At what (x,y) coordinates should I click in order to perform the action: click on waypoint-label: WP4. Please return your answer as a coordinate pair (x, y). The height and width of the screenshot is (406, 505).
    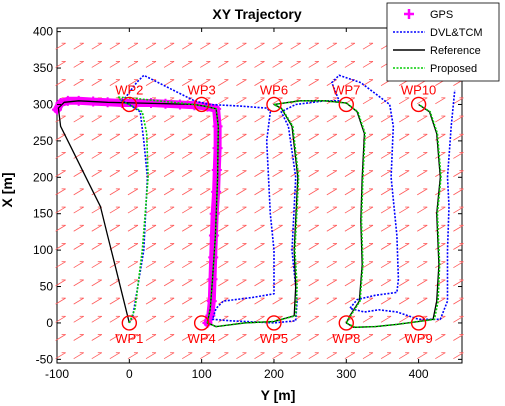
    Looking at the image, I should click on (202, 338).